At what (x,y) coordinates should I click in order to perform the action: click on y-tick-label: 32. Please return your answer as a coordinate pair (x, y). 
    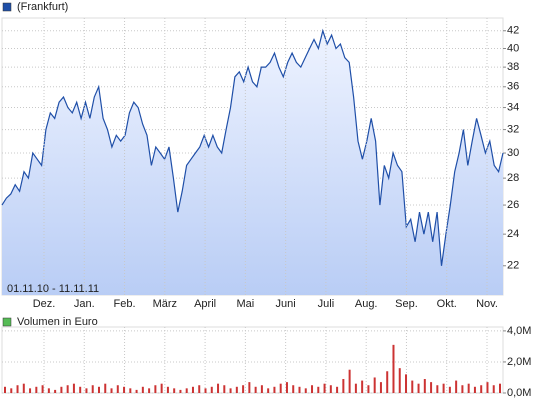
    Looking at the image, I should click on (513, 129).